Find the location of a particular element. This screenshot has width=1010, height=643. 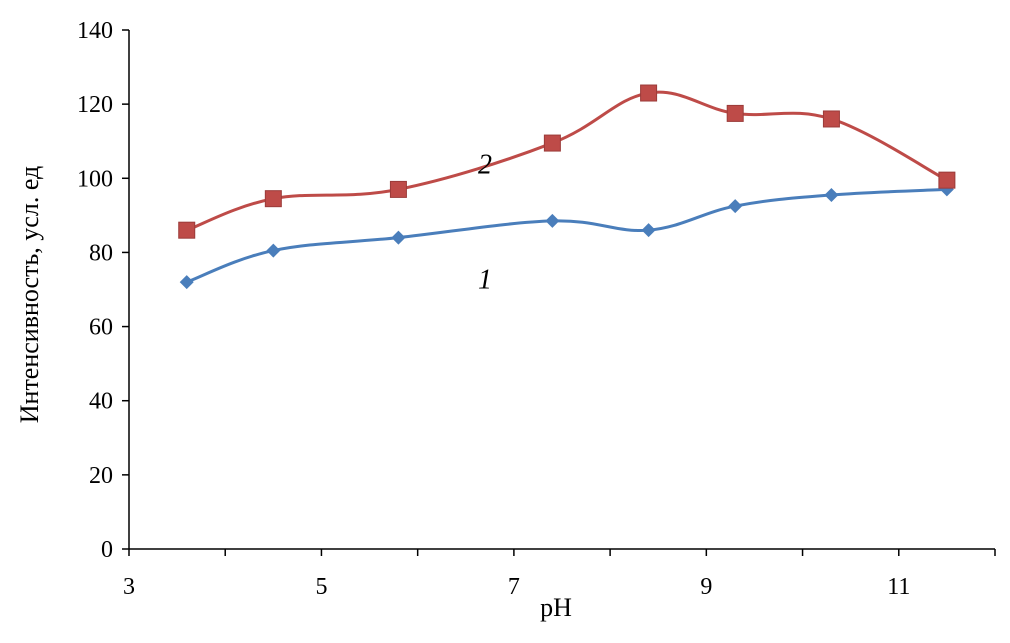

y-tick-label: 20 is located at coordinates (101, 476).